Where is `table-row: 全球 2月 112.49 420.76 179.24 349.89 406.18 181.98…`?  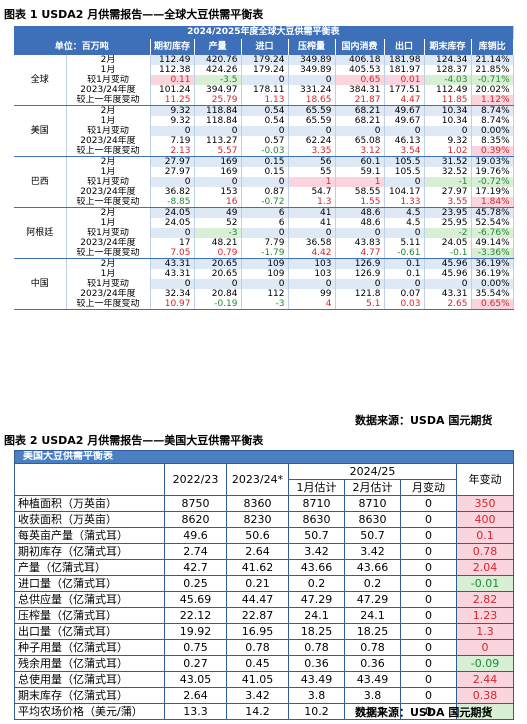
table-row: 全球 2月 112.49 420.76 179.24 349.89 406.18 181.98… is located at coordinates (264, 80).